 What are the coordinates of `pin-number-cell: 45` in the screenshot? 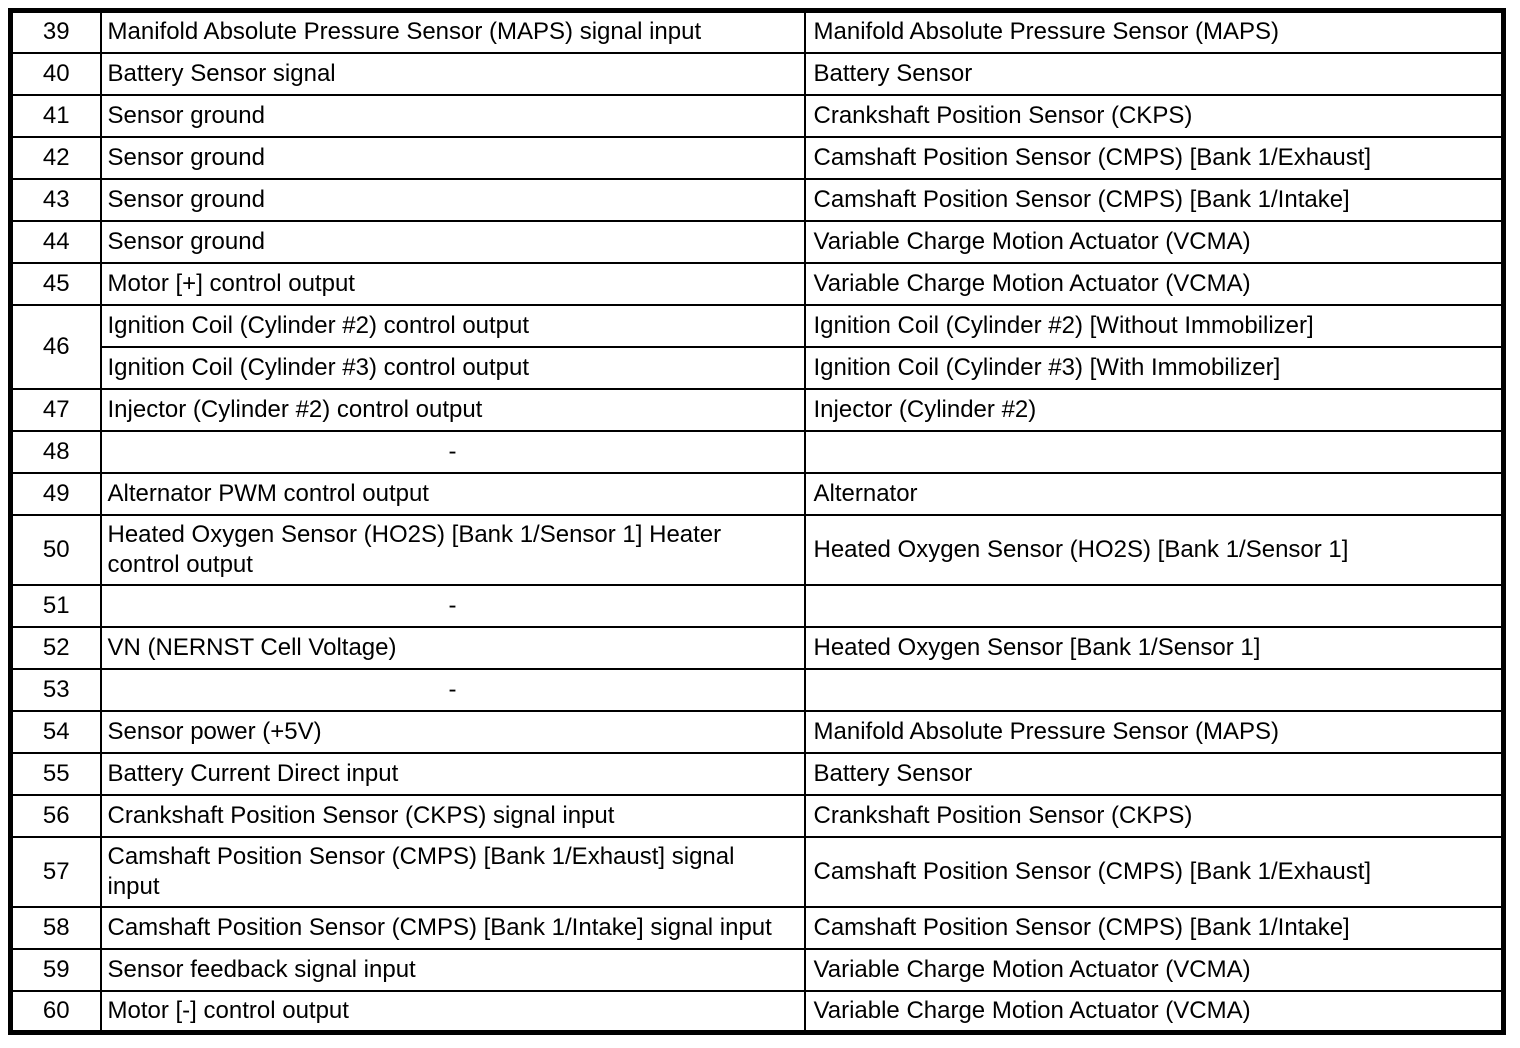 It's located at (55, 283).